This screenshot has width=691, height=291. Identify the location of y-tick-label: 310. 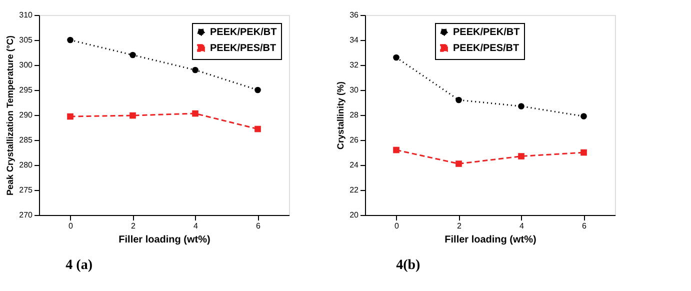
(26, 15).